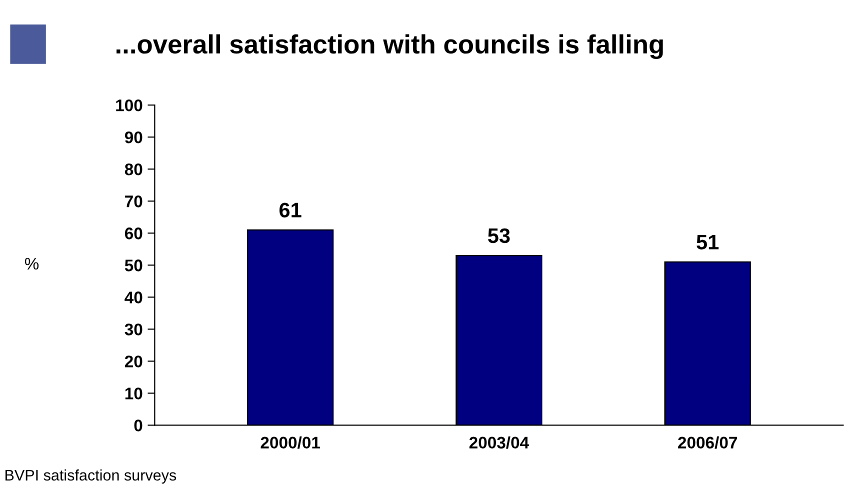  Describe the element at coordinates (133, 330) in the screenshot. I see `y-tick-label: 30` at that location.